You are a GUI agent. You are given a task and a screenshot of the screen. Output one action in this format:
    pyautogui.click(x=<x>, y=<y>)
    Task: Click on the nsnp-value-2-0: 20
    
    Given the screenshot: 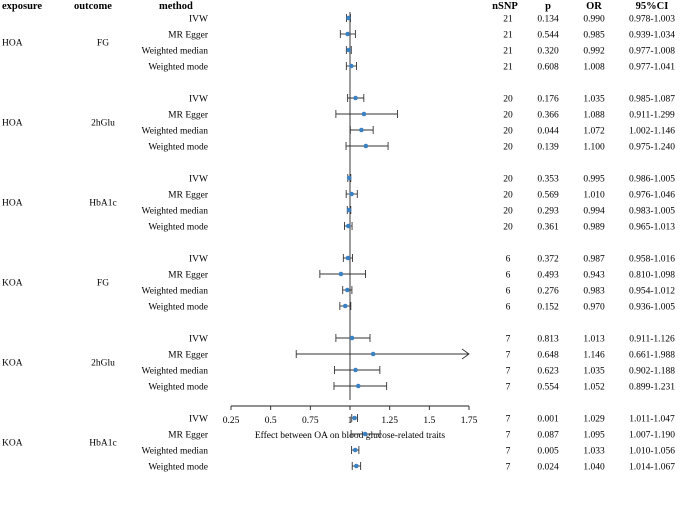 What is the action you would take?
    pyautogui.click(x=508, y=180)
    